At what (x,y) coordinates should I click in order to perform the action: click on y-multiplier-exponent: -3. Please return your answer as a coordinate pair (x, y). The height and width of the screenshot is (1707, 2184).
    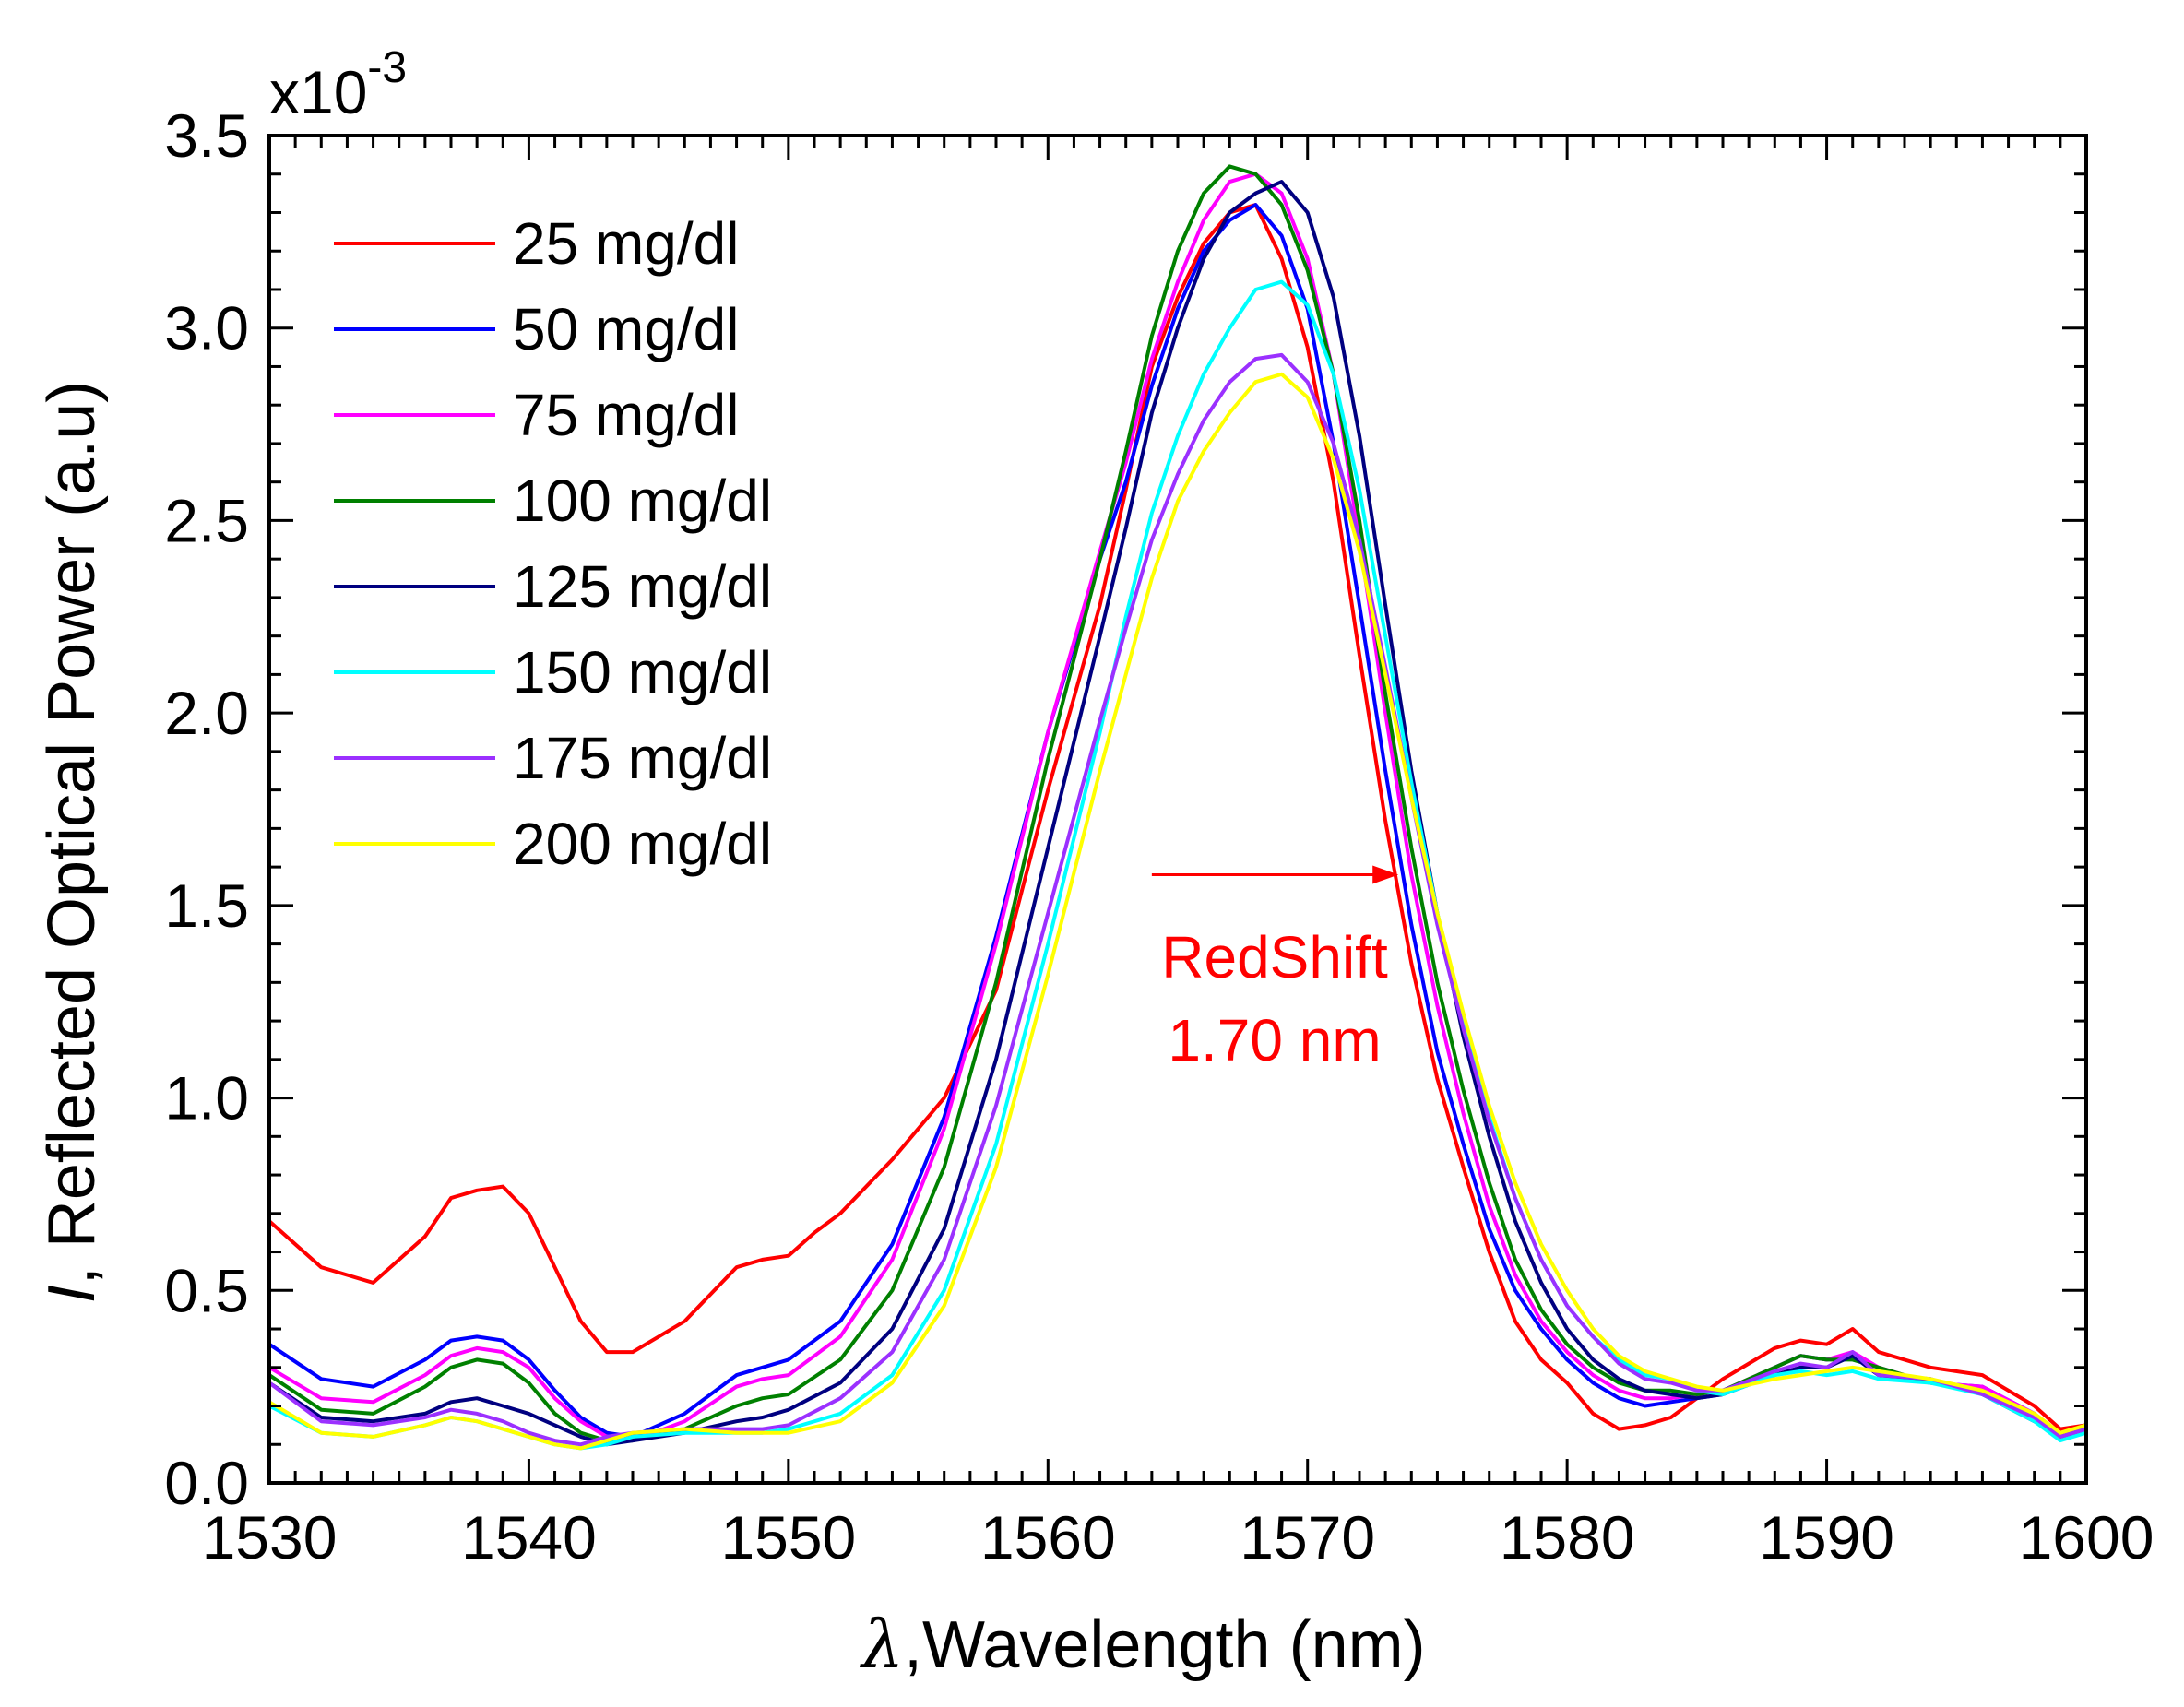
    Looking at the image, I should click on (387, 67).